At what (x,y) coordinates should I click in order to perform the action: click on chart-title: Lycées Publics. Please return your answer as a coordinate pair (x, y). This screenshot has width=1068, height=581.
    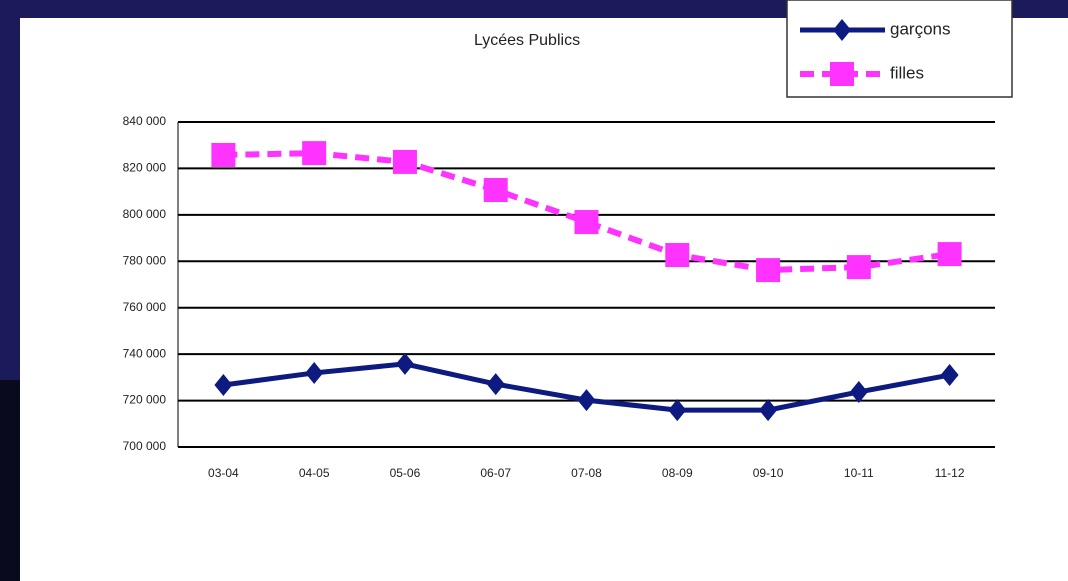
    Looking at the image, I should click on (527, 40).